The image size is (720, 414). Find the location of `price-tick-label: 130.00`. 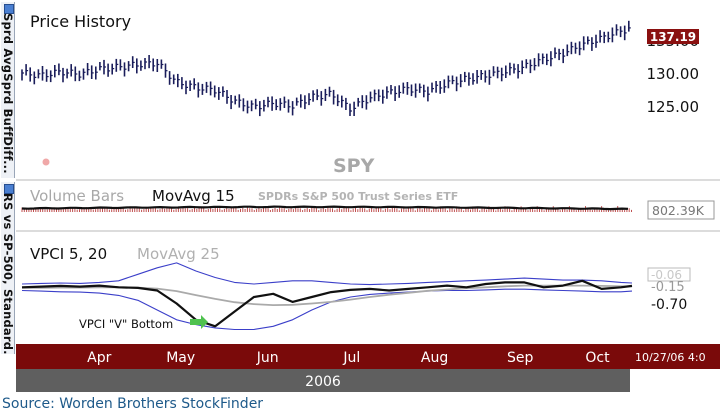

price-tick-label: 130.00 is located at coordinates (673, 74).